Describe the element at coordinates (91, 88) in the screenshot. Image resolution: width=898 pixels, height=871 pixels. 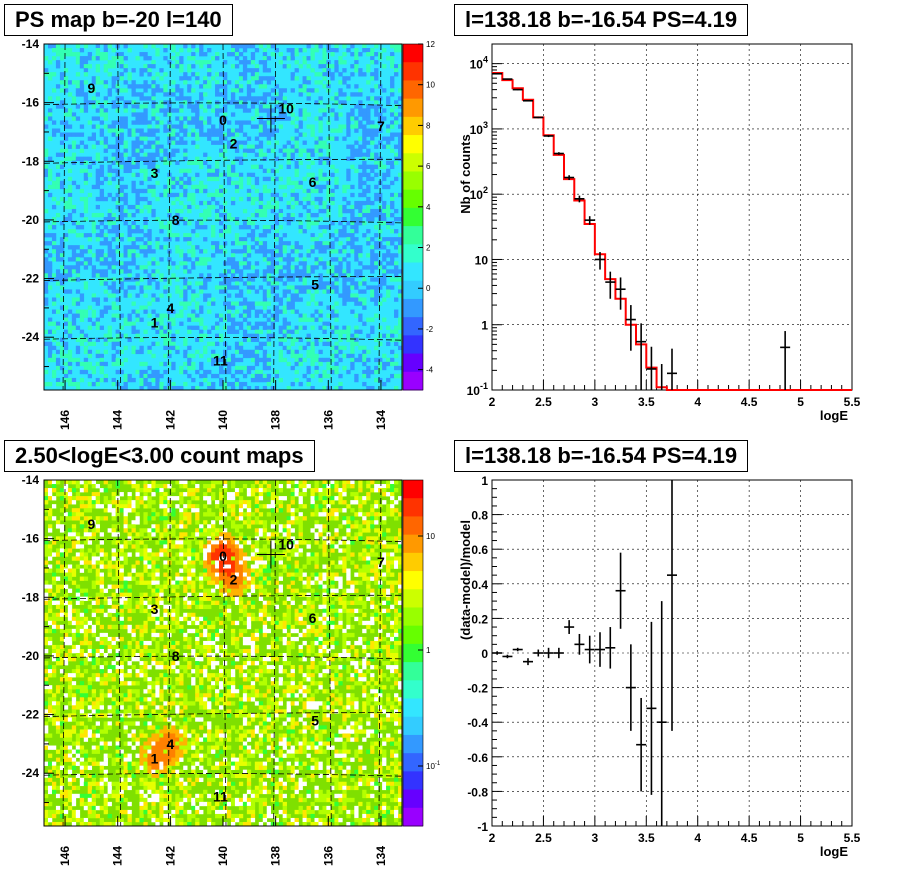
I see `source-label-9: 9` at that location.